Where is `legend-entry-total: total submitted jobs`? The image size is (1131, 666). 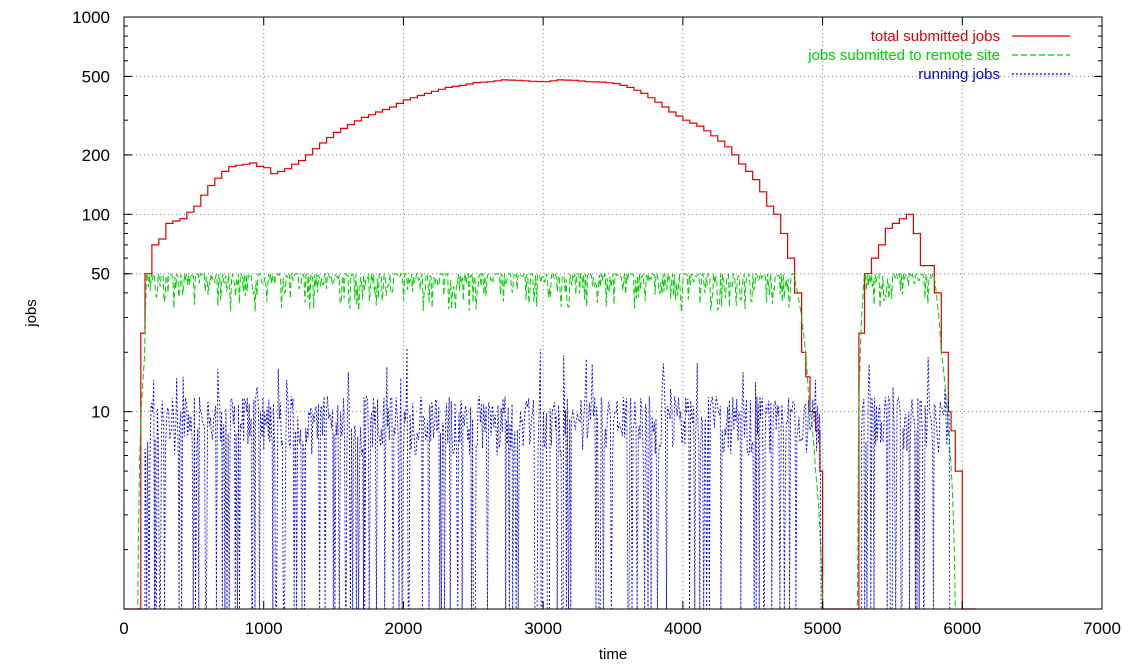
legend-entry-total: total submitted jobs is located at coordinates (935, 36).